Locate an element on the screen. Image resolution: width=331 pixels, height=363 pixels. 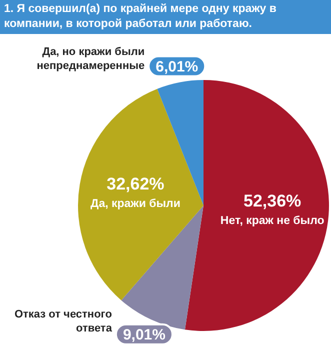
slice-label: Да, но кражи были непреднамеренные is located at coordinates (90, 59).